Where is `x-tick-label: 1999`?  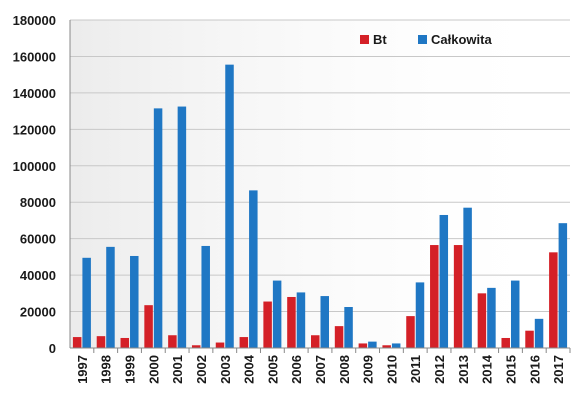 x-tick-label: 1999 is located at coordinates (130, 369).